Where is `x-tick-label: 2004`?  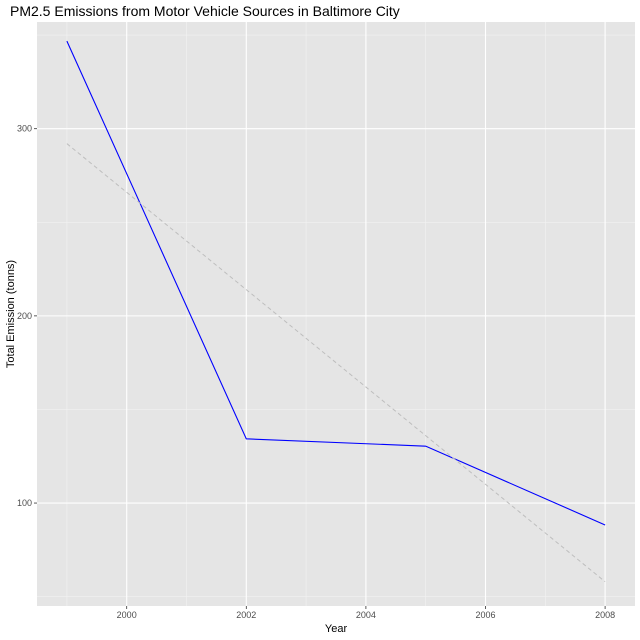
x-tick-label: 2004 is located at coordinates (366, 615).